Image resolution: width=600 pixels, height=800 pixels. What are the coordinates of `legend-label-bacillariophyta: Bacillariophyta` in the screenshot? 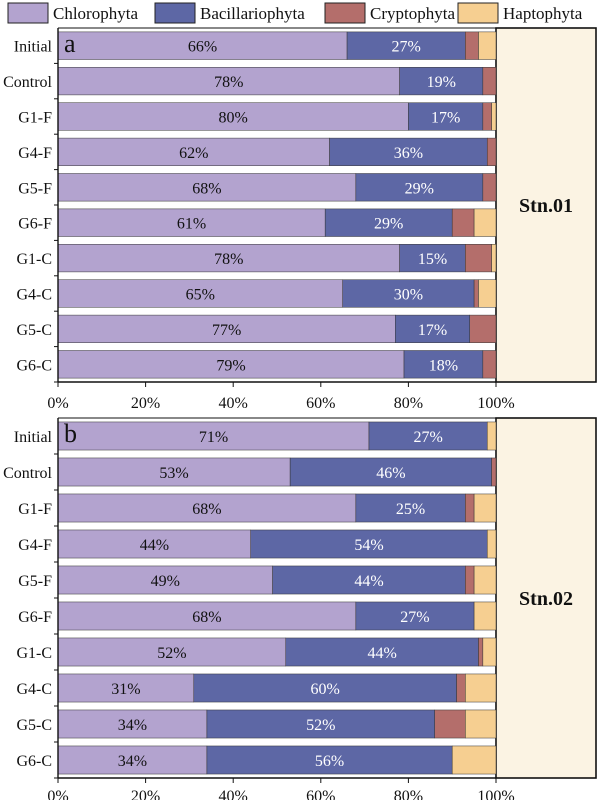 It's located at (252, 13).